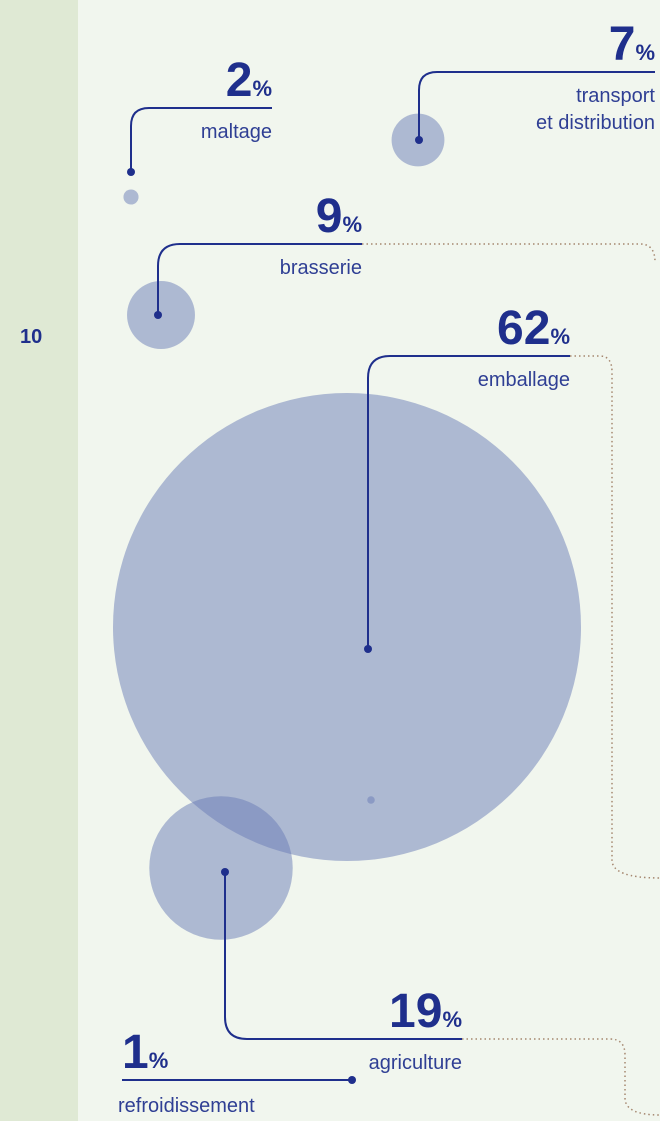  What do you see at coordinates (329, 216) in the screenshot?
I see `value-number: 9` at bounding box center [329, 216].